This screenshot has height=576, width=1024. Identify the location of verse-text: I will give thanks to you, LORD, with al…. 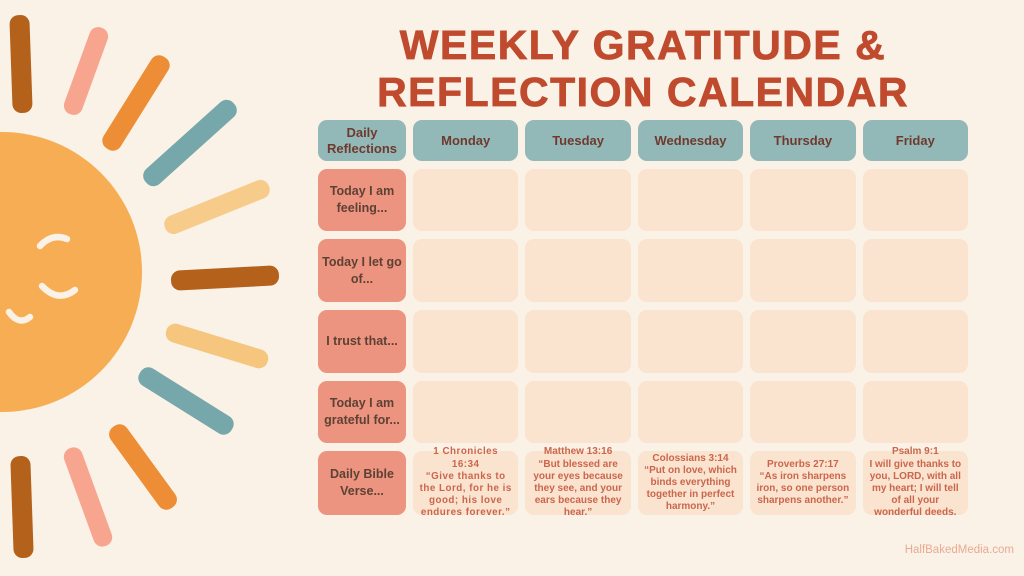
(915, 488).